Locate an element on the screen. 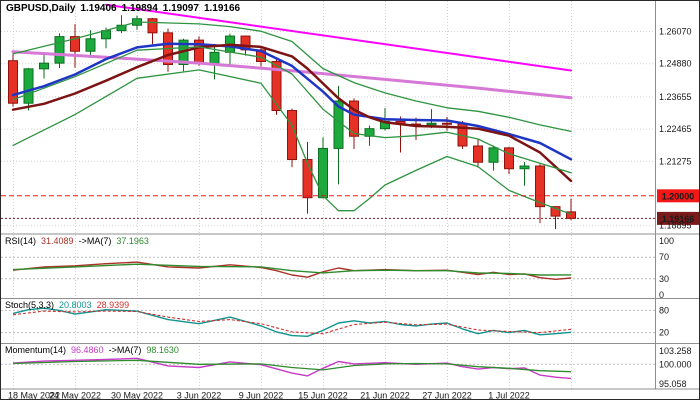 This screenshot has width=700, height=400. ohlc-open: 1.19406 is located at coordinates (98, 8).